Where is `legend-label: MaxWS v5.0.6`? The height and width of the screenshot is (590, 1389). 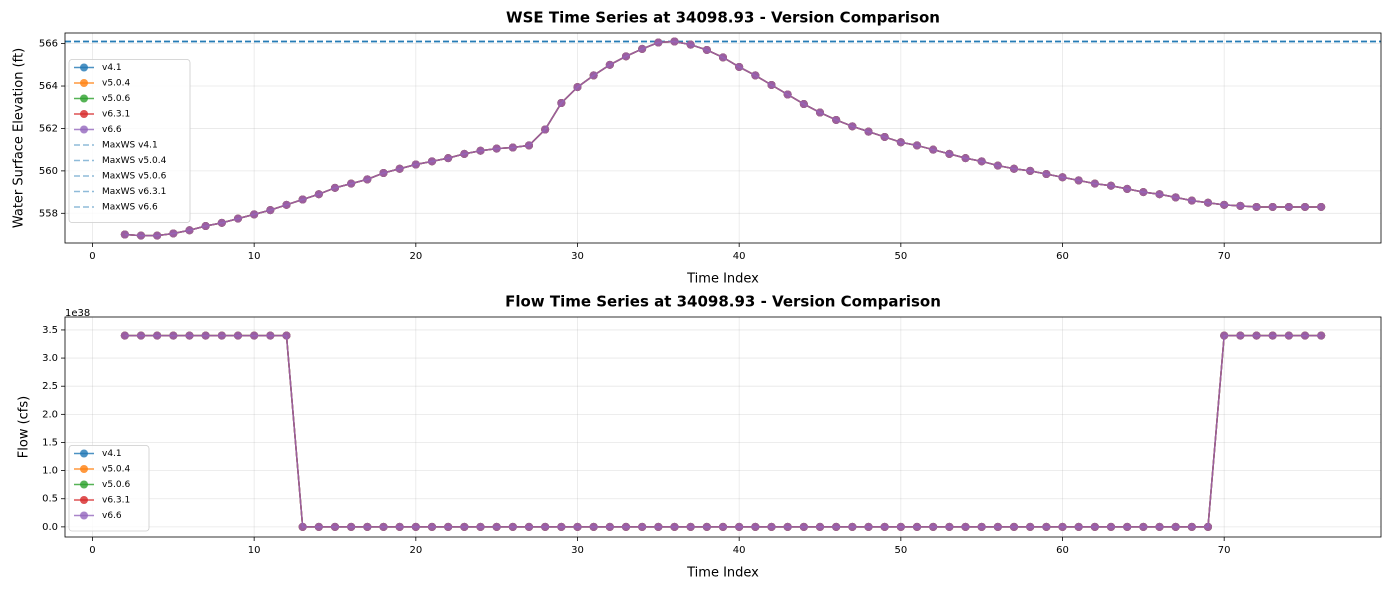 legend-label: MaxWS v5.0.6 is located at coordinates (134, 177).